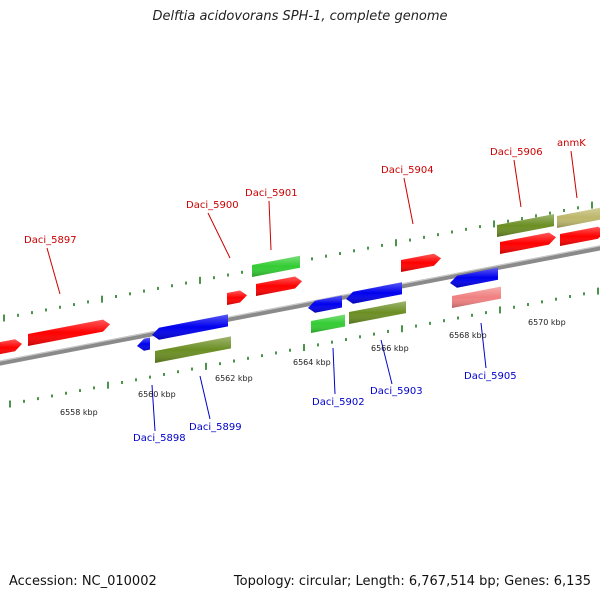  I want to click on position-tick-label: 6568 kbp, so click(468, 335).